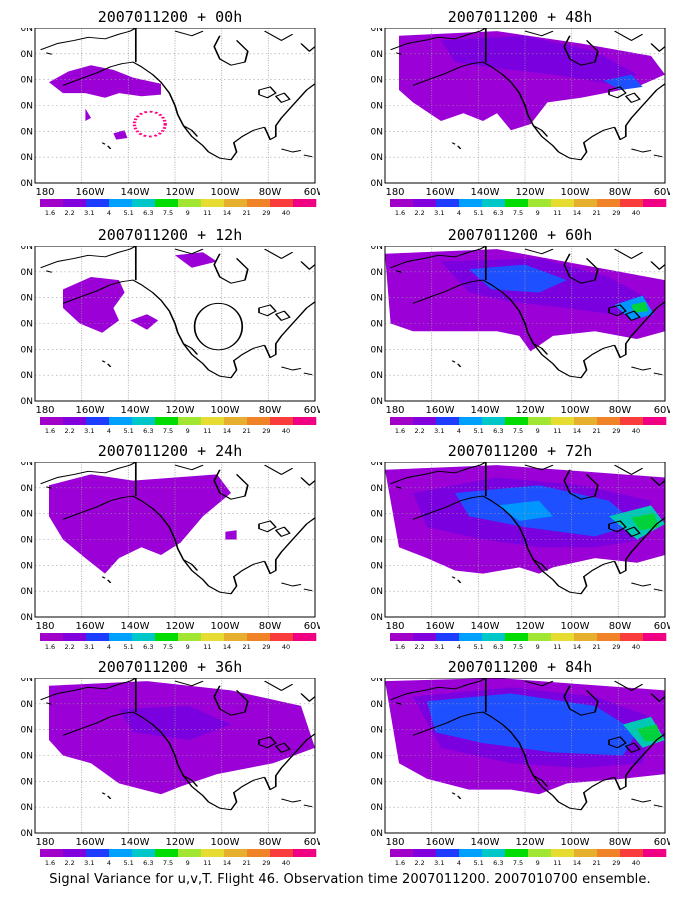 This screenshot has width=700, height=900. Describe the element at coordinates (520, 451) in the screenshot. I see `panel-title: 2007011200 + 72h` at that location.